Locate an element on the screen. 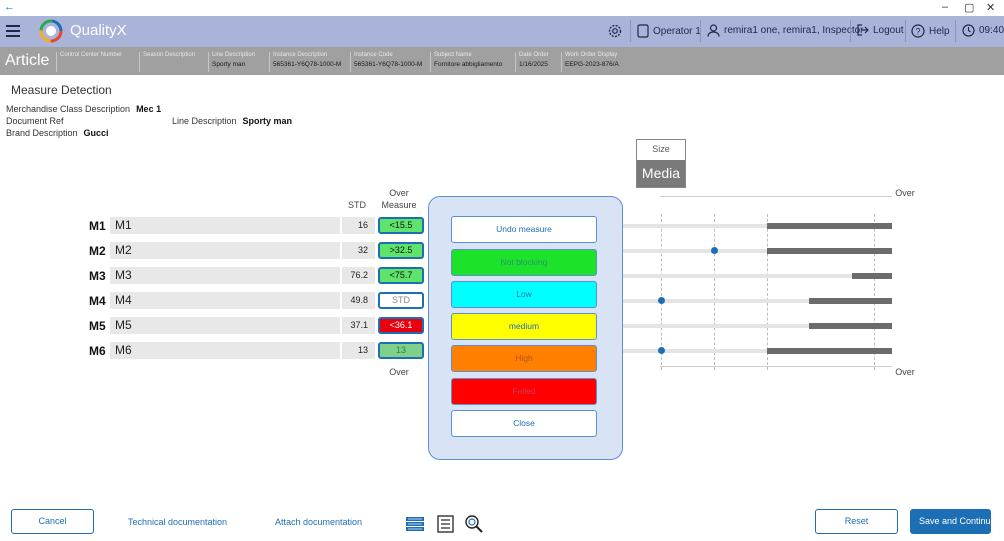  measure-std: 76.2 is located at coordinates (358, 275).